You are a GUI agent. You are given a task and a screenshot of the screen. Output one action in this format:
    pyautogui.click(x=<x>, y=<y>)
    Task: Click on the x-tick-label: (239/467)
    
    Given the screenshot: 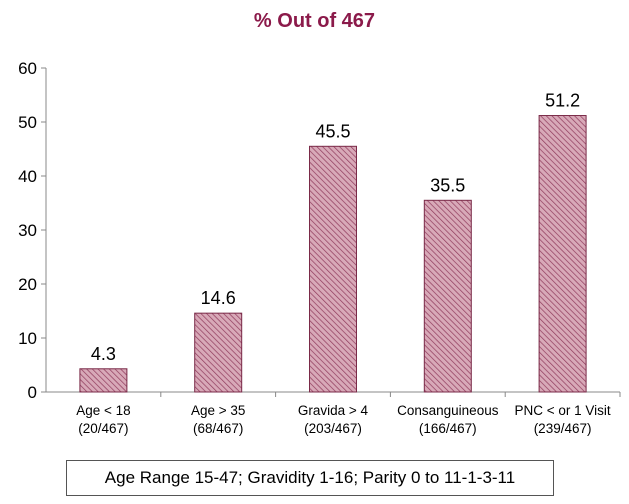 What is the action you would take?
    pyautogui.click(x=563, y=428)
    